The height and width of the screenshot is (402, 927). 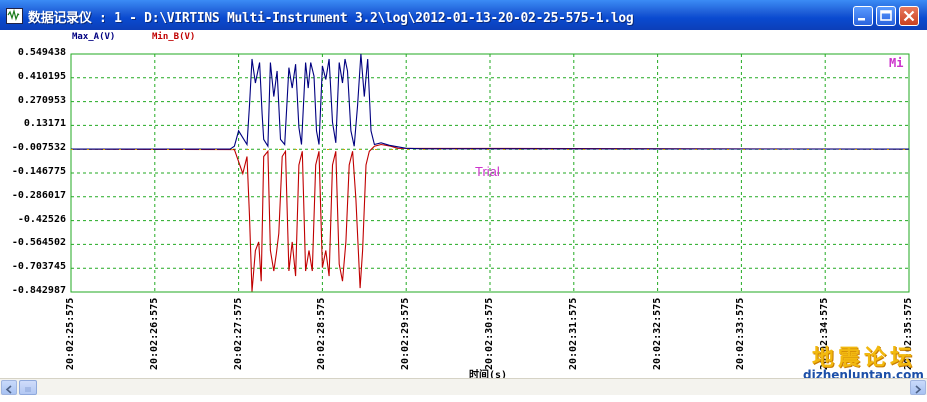 What do you see at coordinates (406, 333) in the screenshot?
I see `x-tick-label: 20:02:29:575` at bounding box center [406, 333].